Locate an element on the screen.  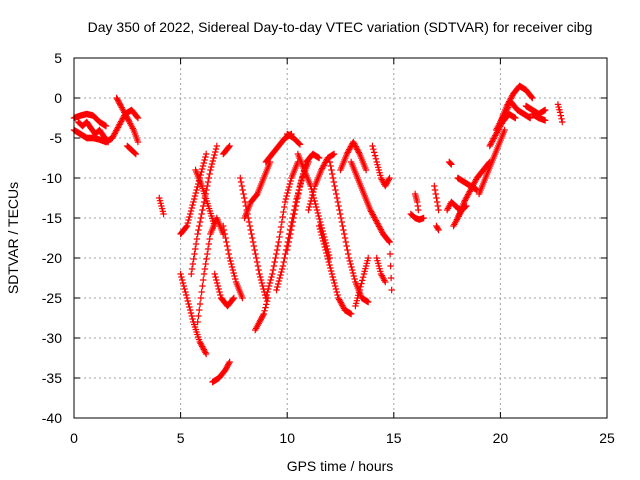
y-tick-label: 0 is located at coordinates (58, 98).